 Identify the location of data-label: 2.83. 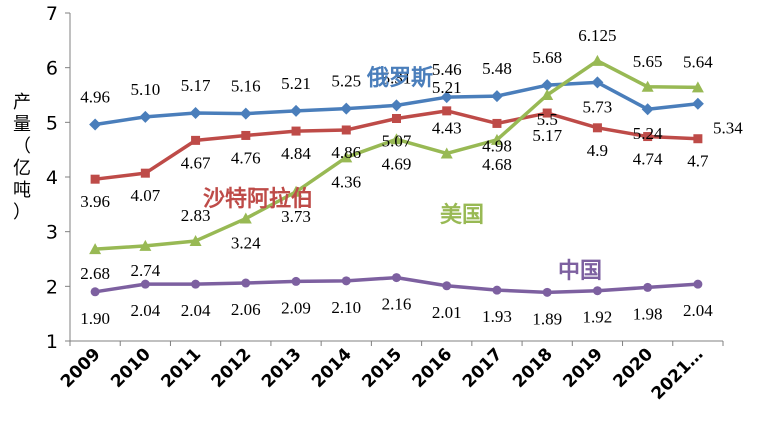
(196, 215).